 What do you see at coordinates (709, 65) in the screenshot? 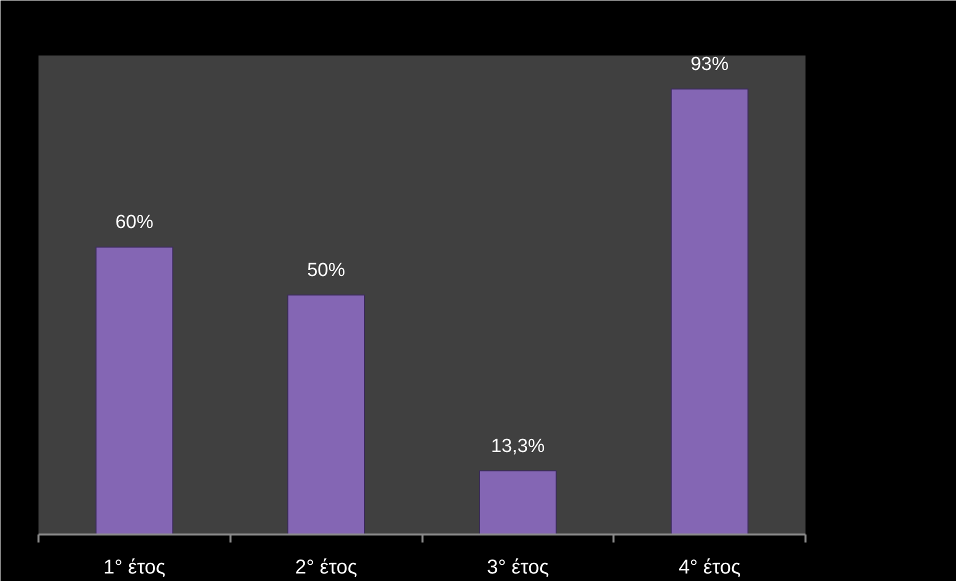
I see `data-label: 93%` at bounding box center [709, 65].